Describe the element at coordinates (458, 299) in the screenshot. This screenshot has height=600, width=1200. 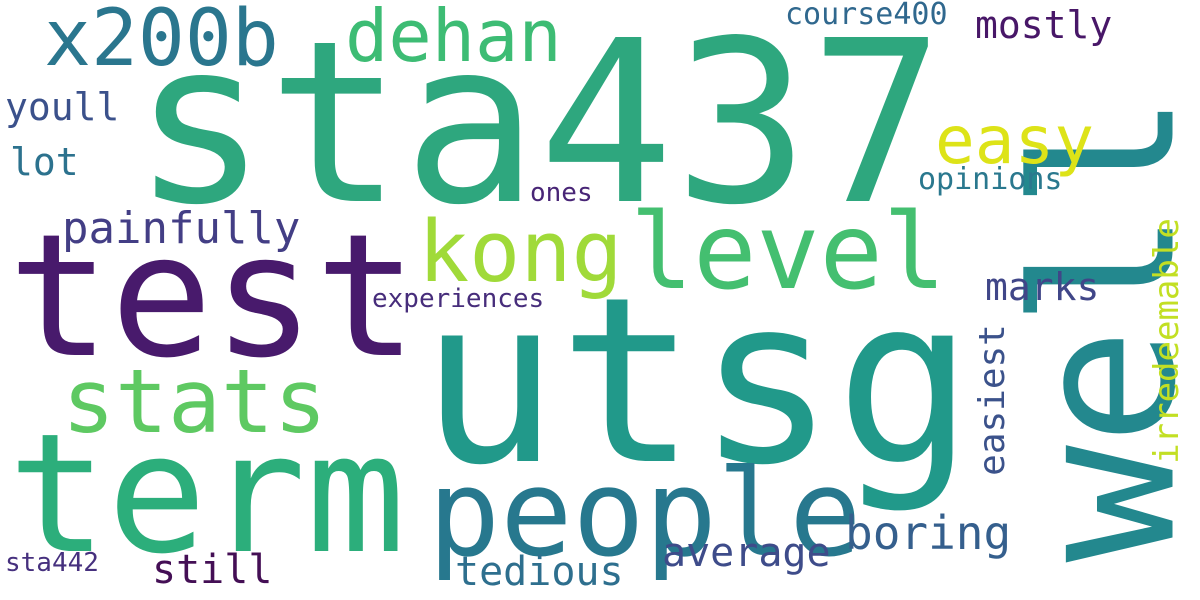
I see `word-experiences: experiences` at that location.